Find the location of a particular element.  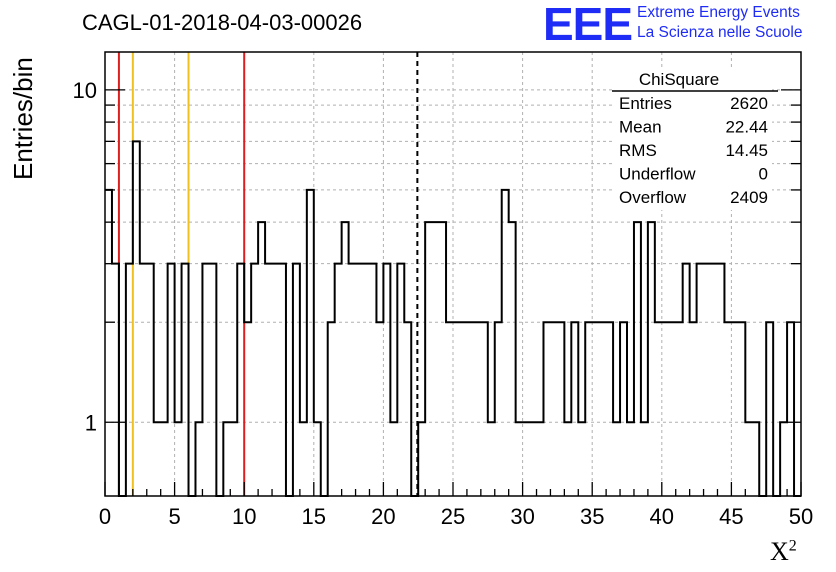

stats-row-label: Entries is located at coordinates (645, 103).